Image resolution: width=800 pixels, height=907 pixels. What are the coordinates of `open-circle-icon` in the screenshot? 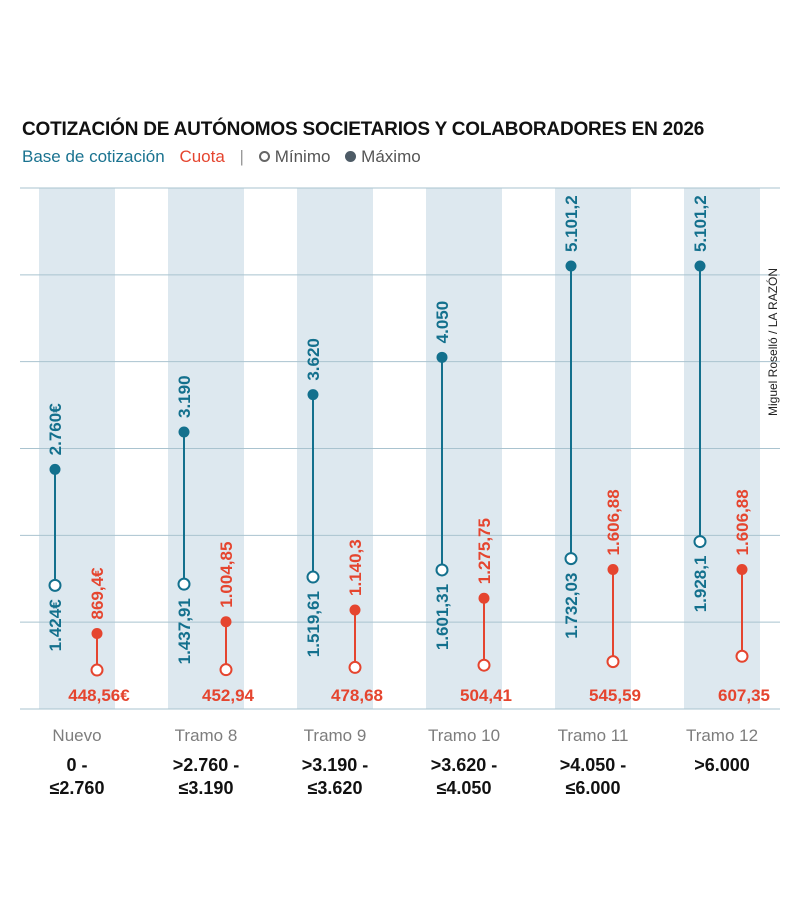 It's located at (264, 156).